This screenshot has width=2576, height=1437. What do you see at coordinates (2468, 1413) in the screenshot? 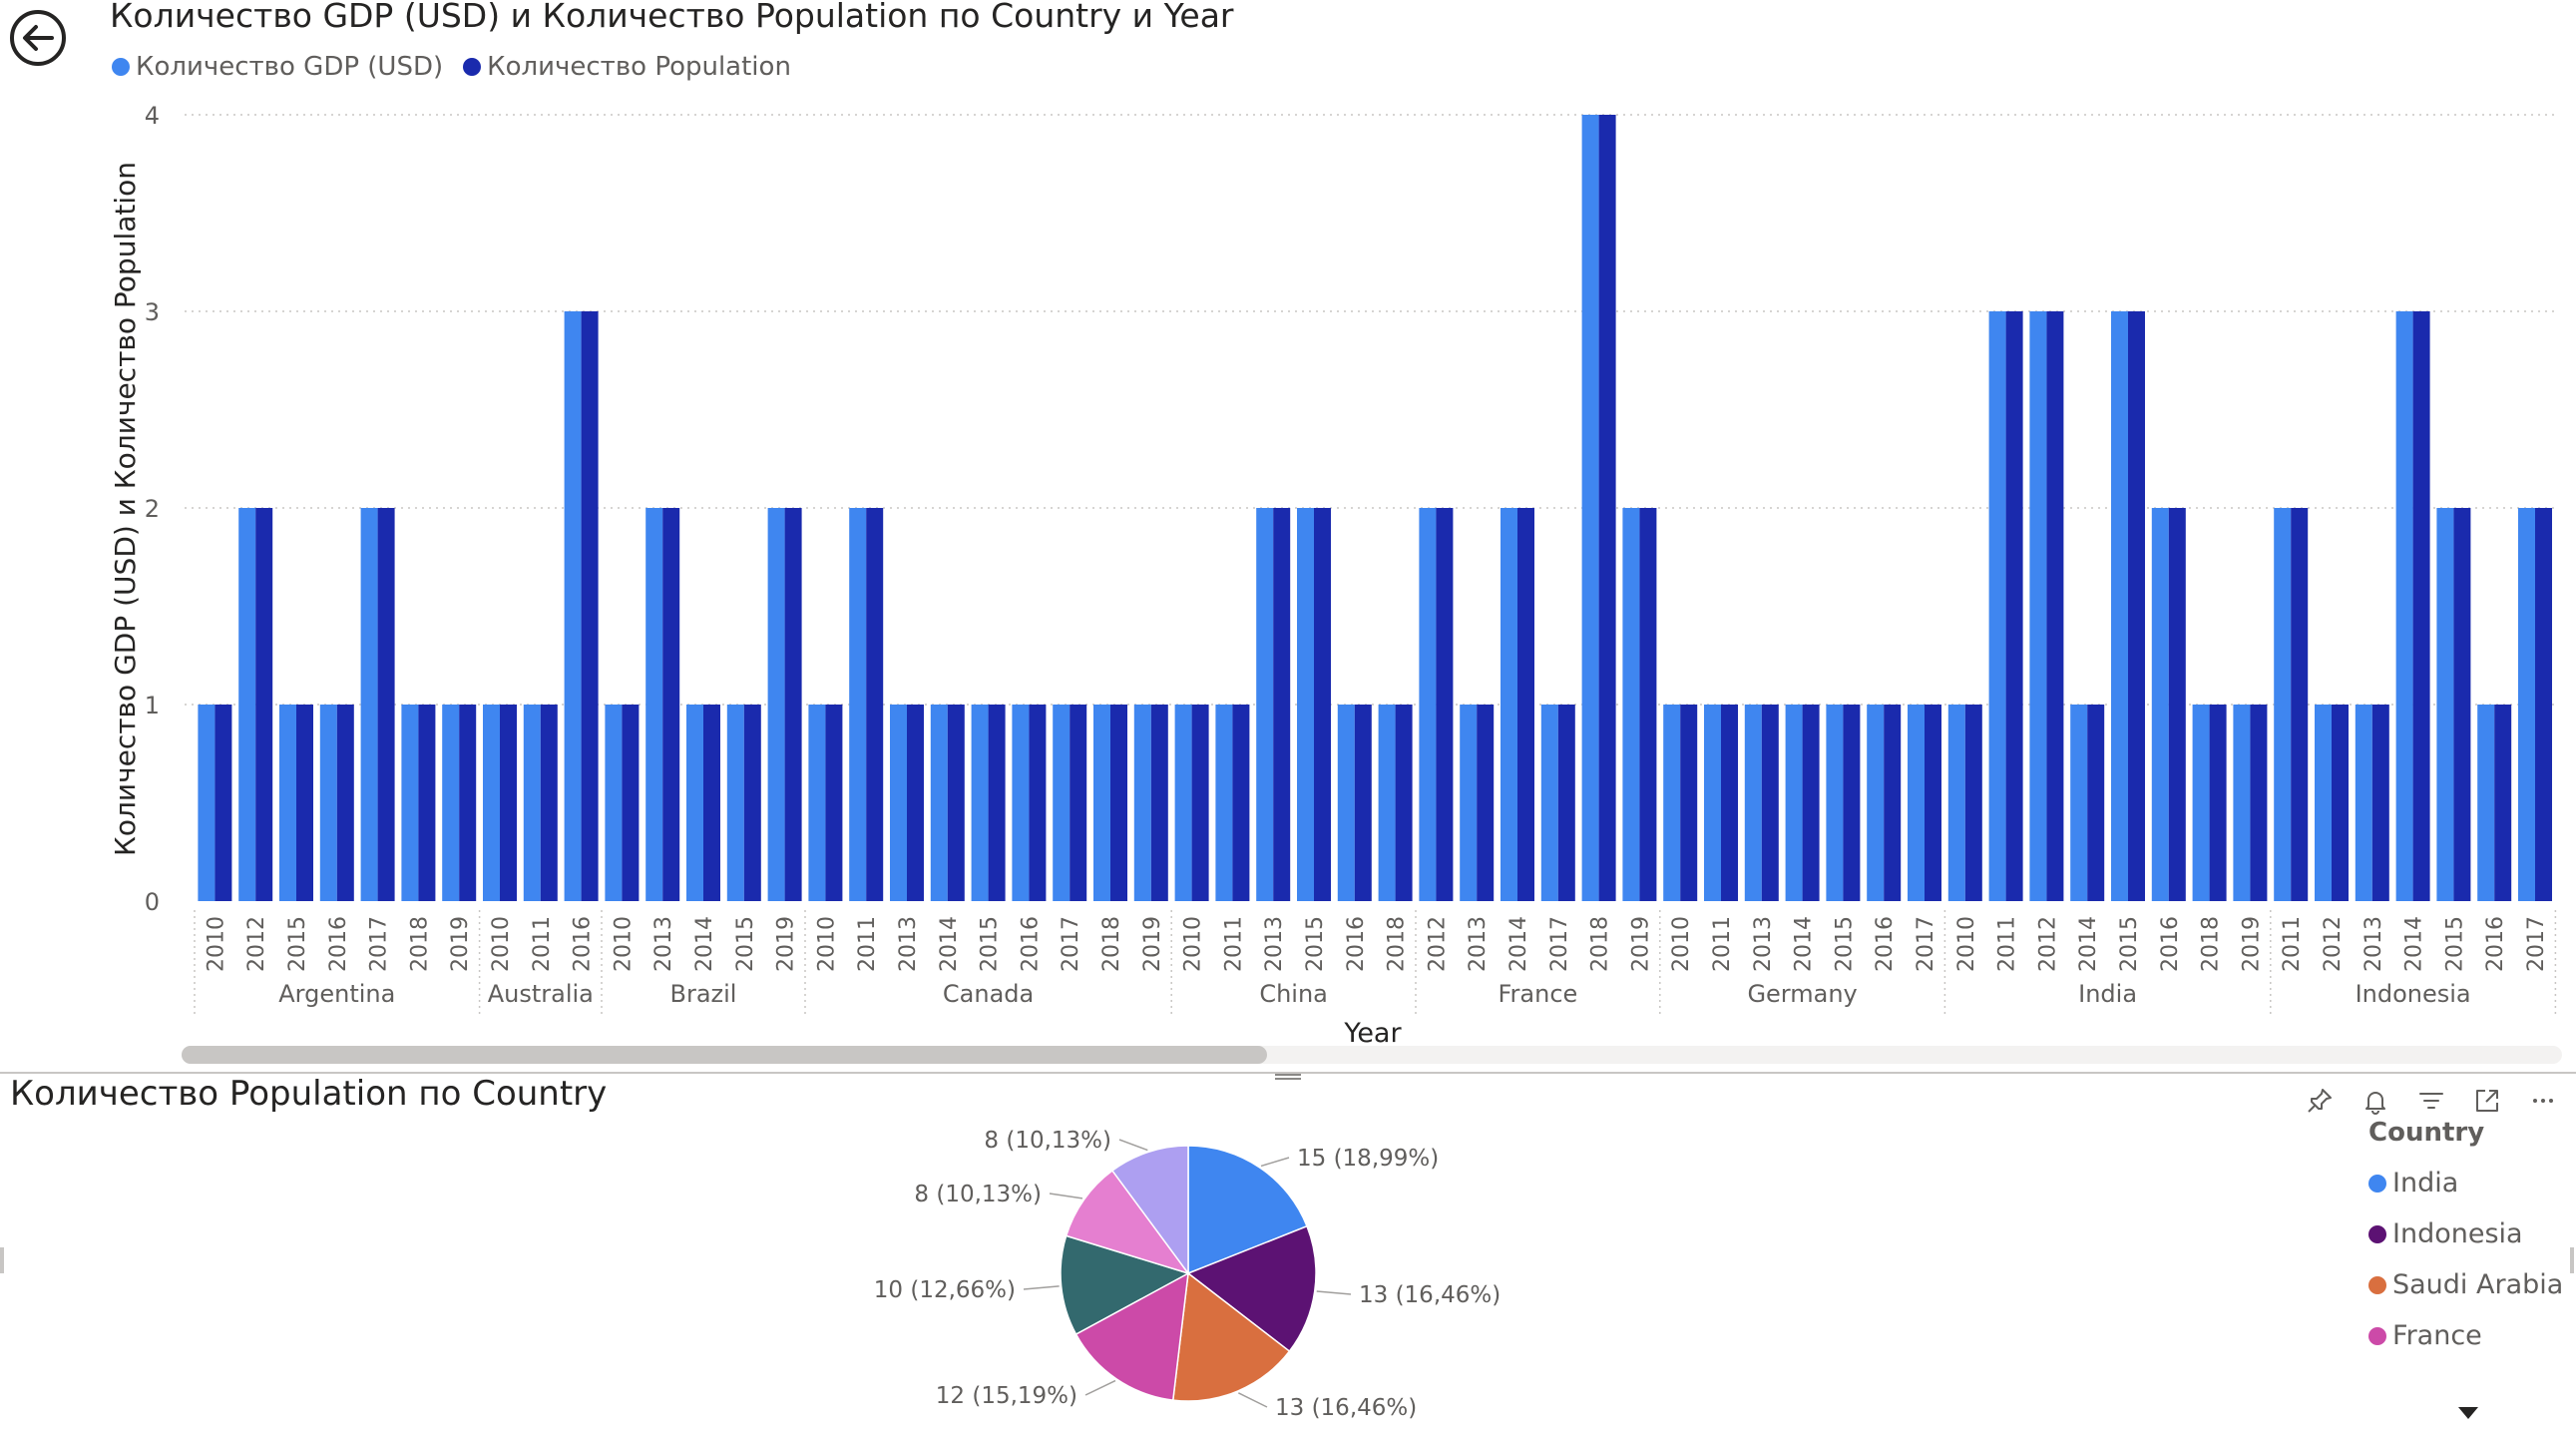
I see `chevron-down-icon` at bounding box center [2468, 1413].